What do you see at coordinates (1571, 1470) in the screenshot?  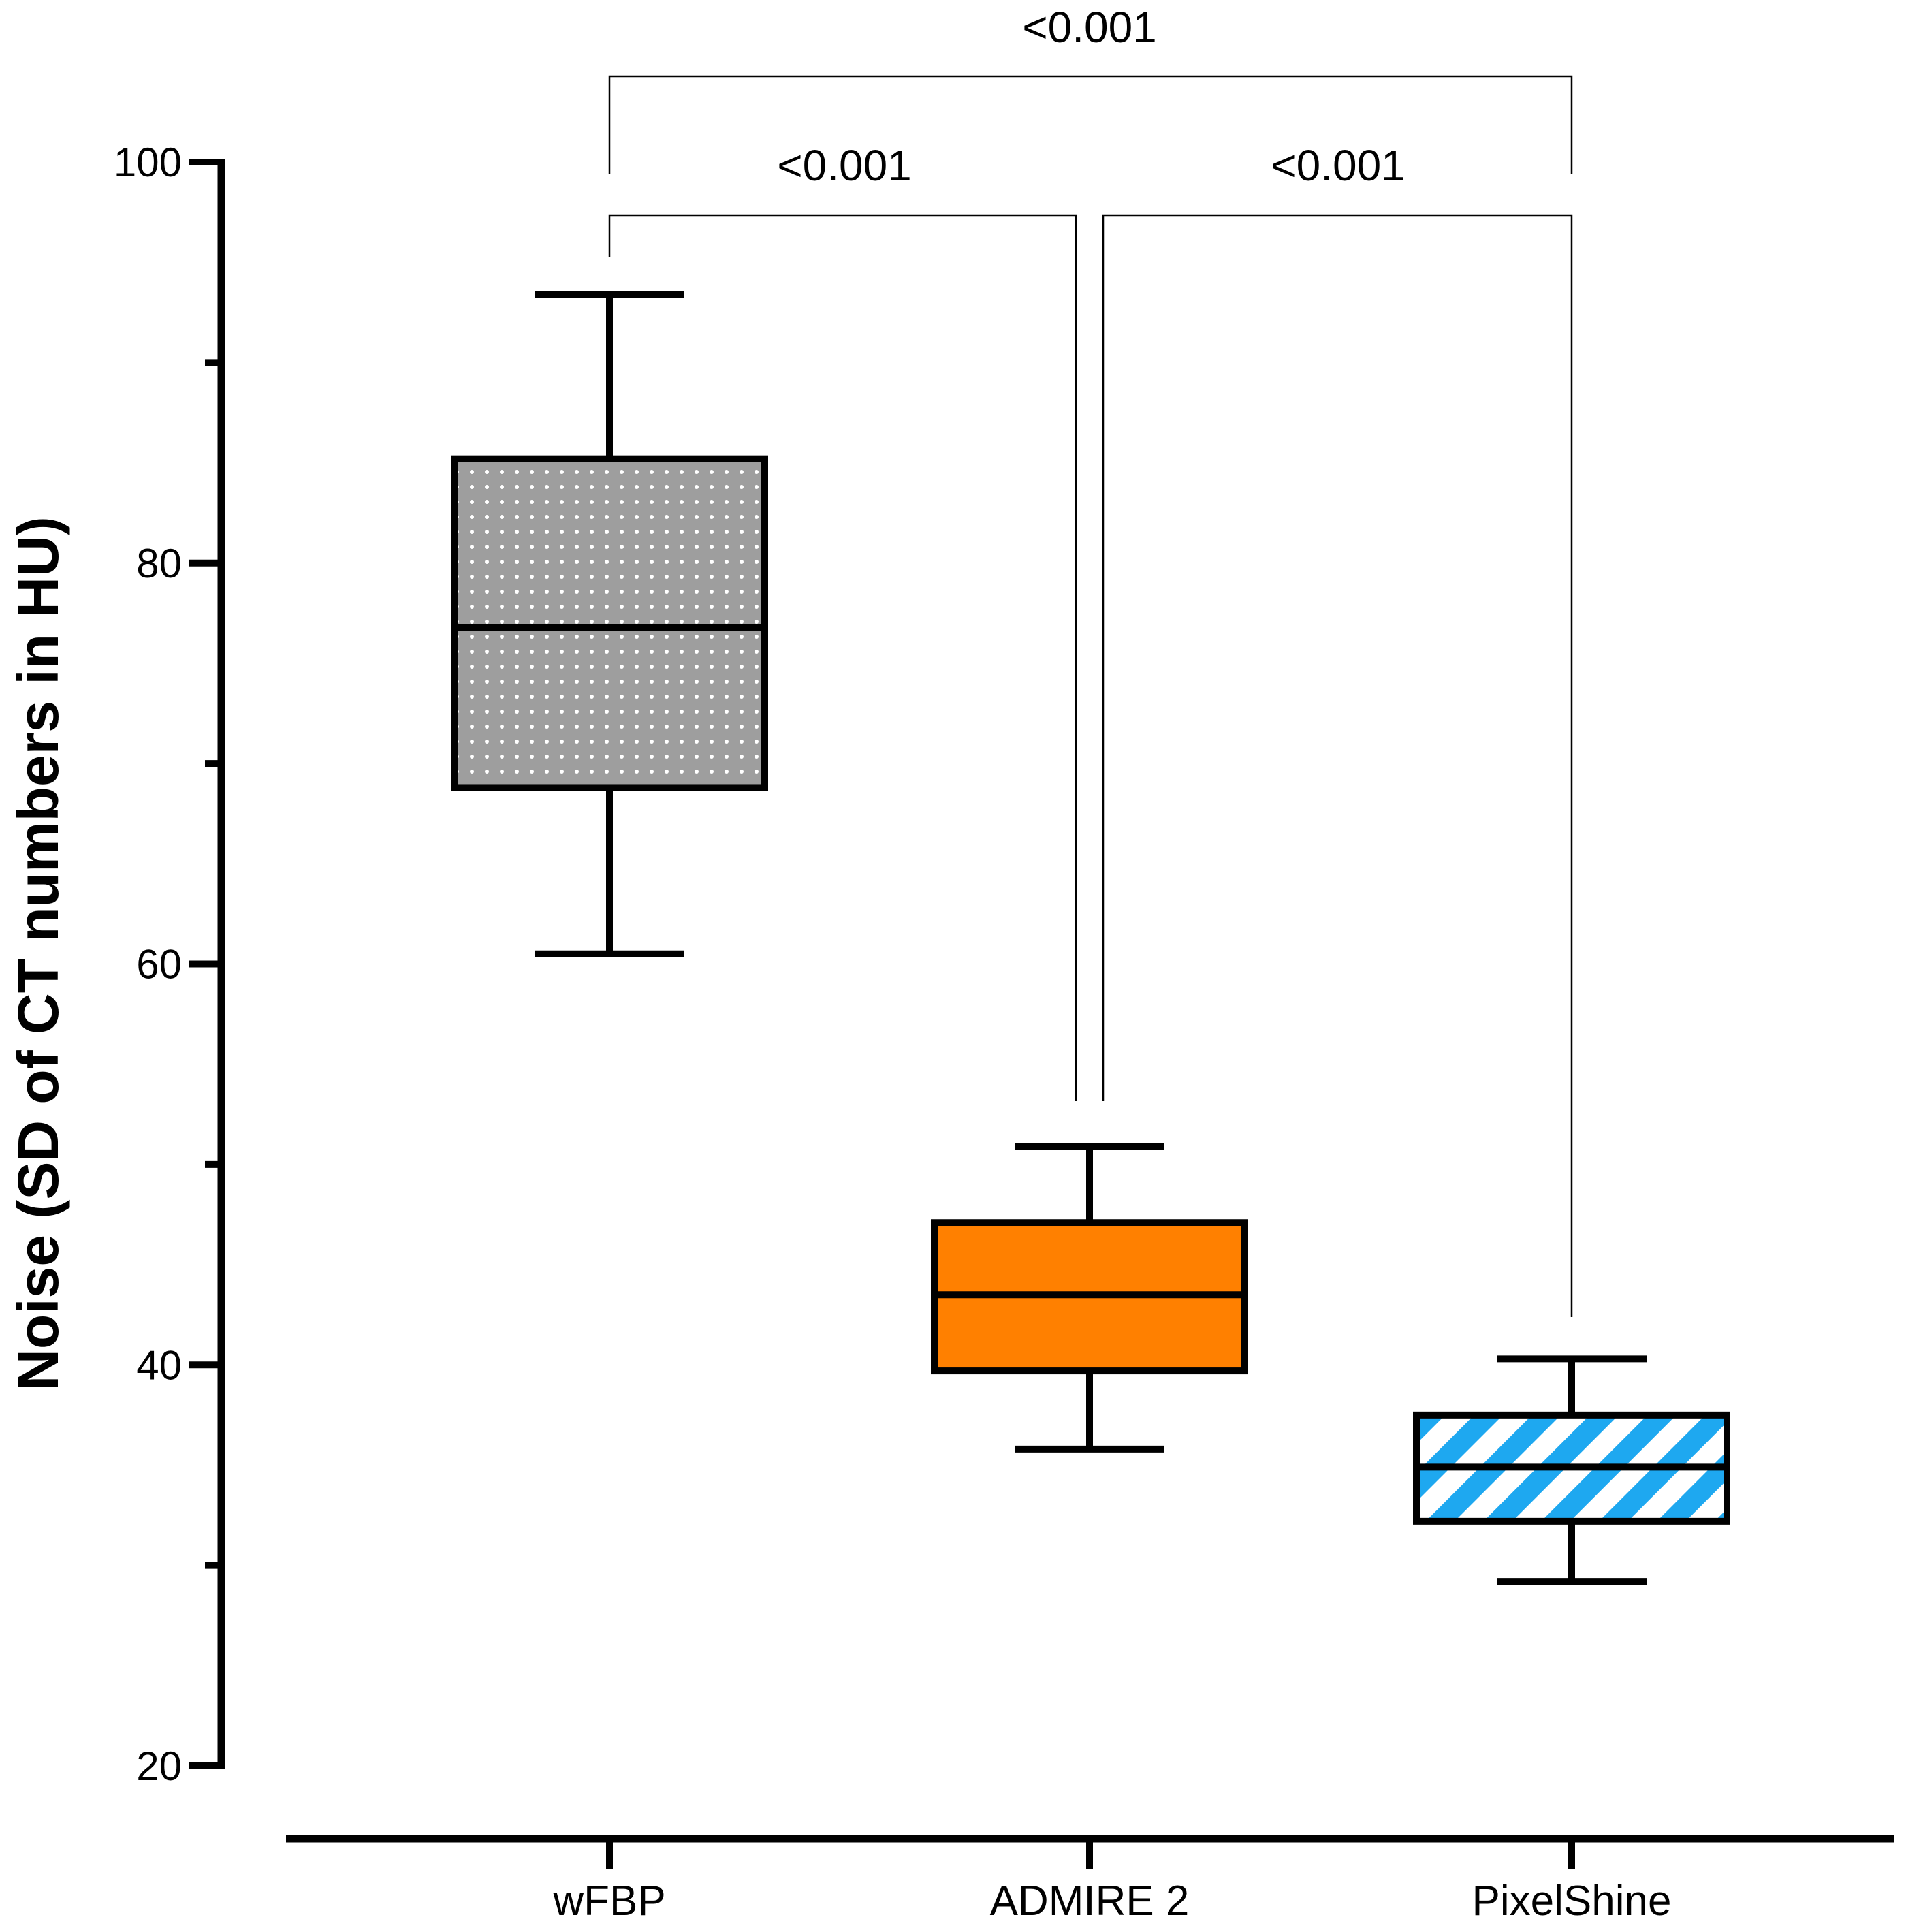 I see `box-pixelshine` at bounding box center [1571, 1470].